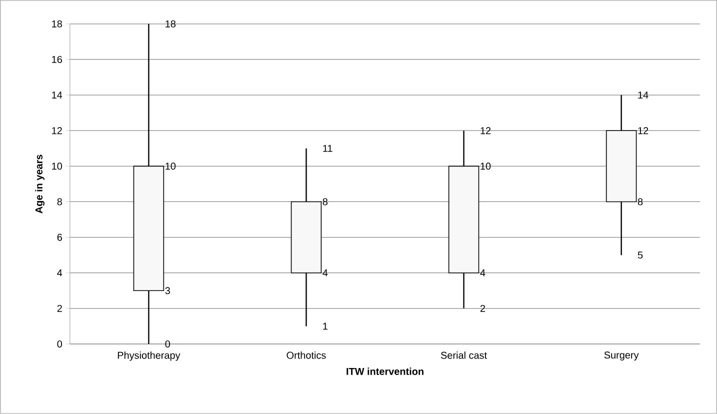 The width and height of the screenshot is (717, 414). Describe the element at coordinates (59, 237) in the screenshot. I see `y-tick-label: 6` at that location.